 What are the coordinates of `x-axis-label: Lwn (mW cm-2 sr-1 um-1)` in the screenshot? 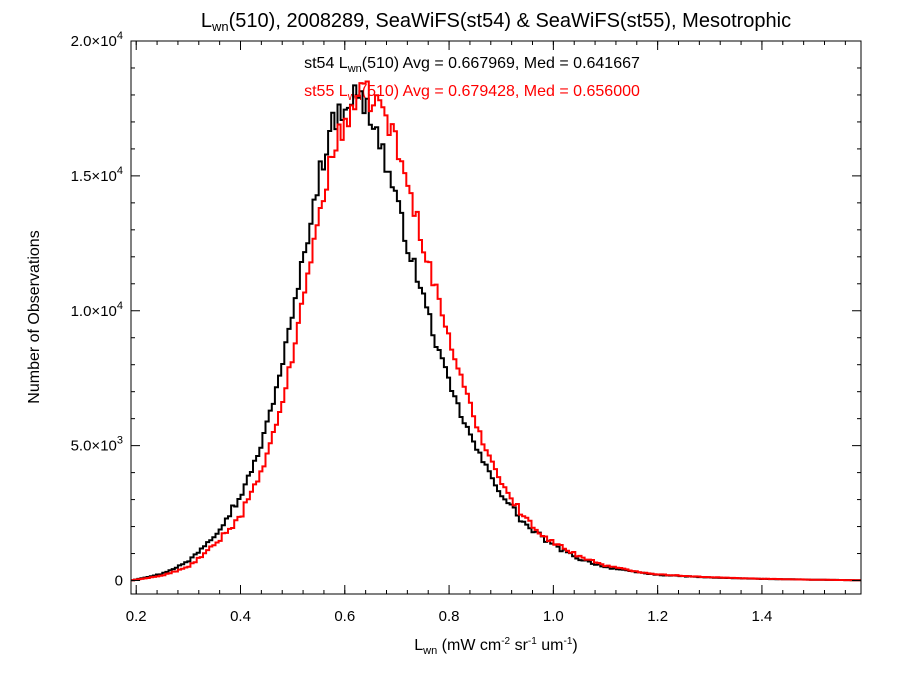 It's located at (495, 646).